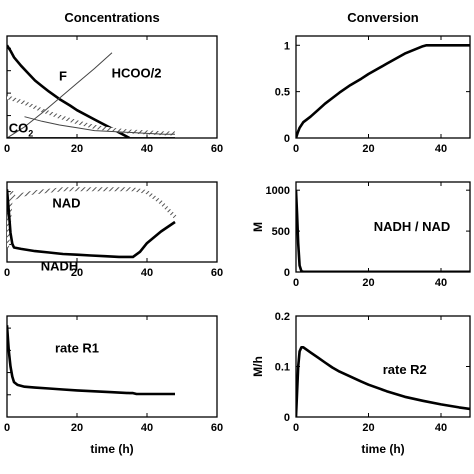  I want to click on conc-chart: Concentrations 0 20 40 60 F HCOO/2 CO2, so click(113, 82).